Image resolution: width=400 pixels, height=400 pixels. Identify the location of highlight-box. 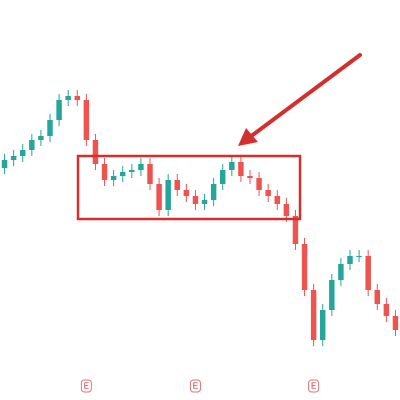
(189, 187).